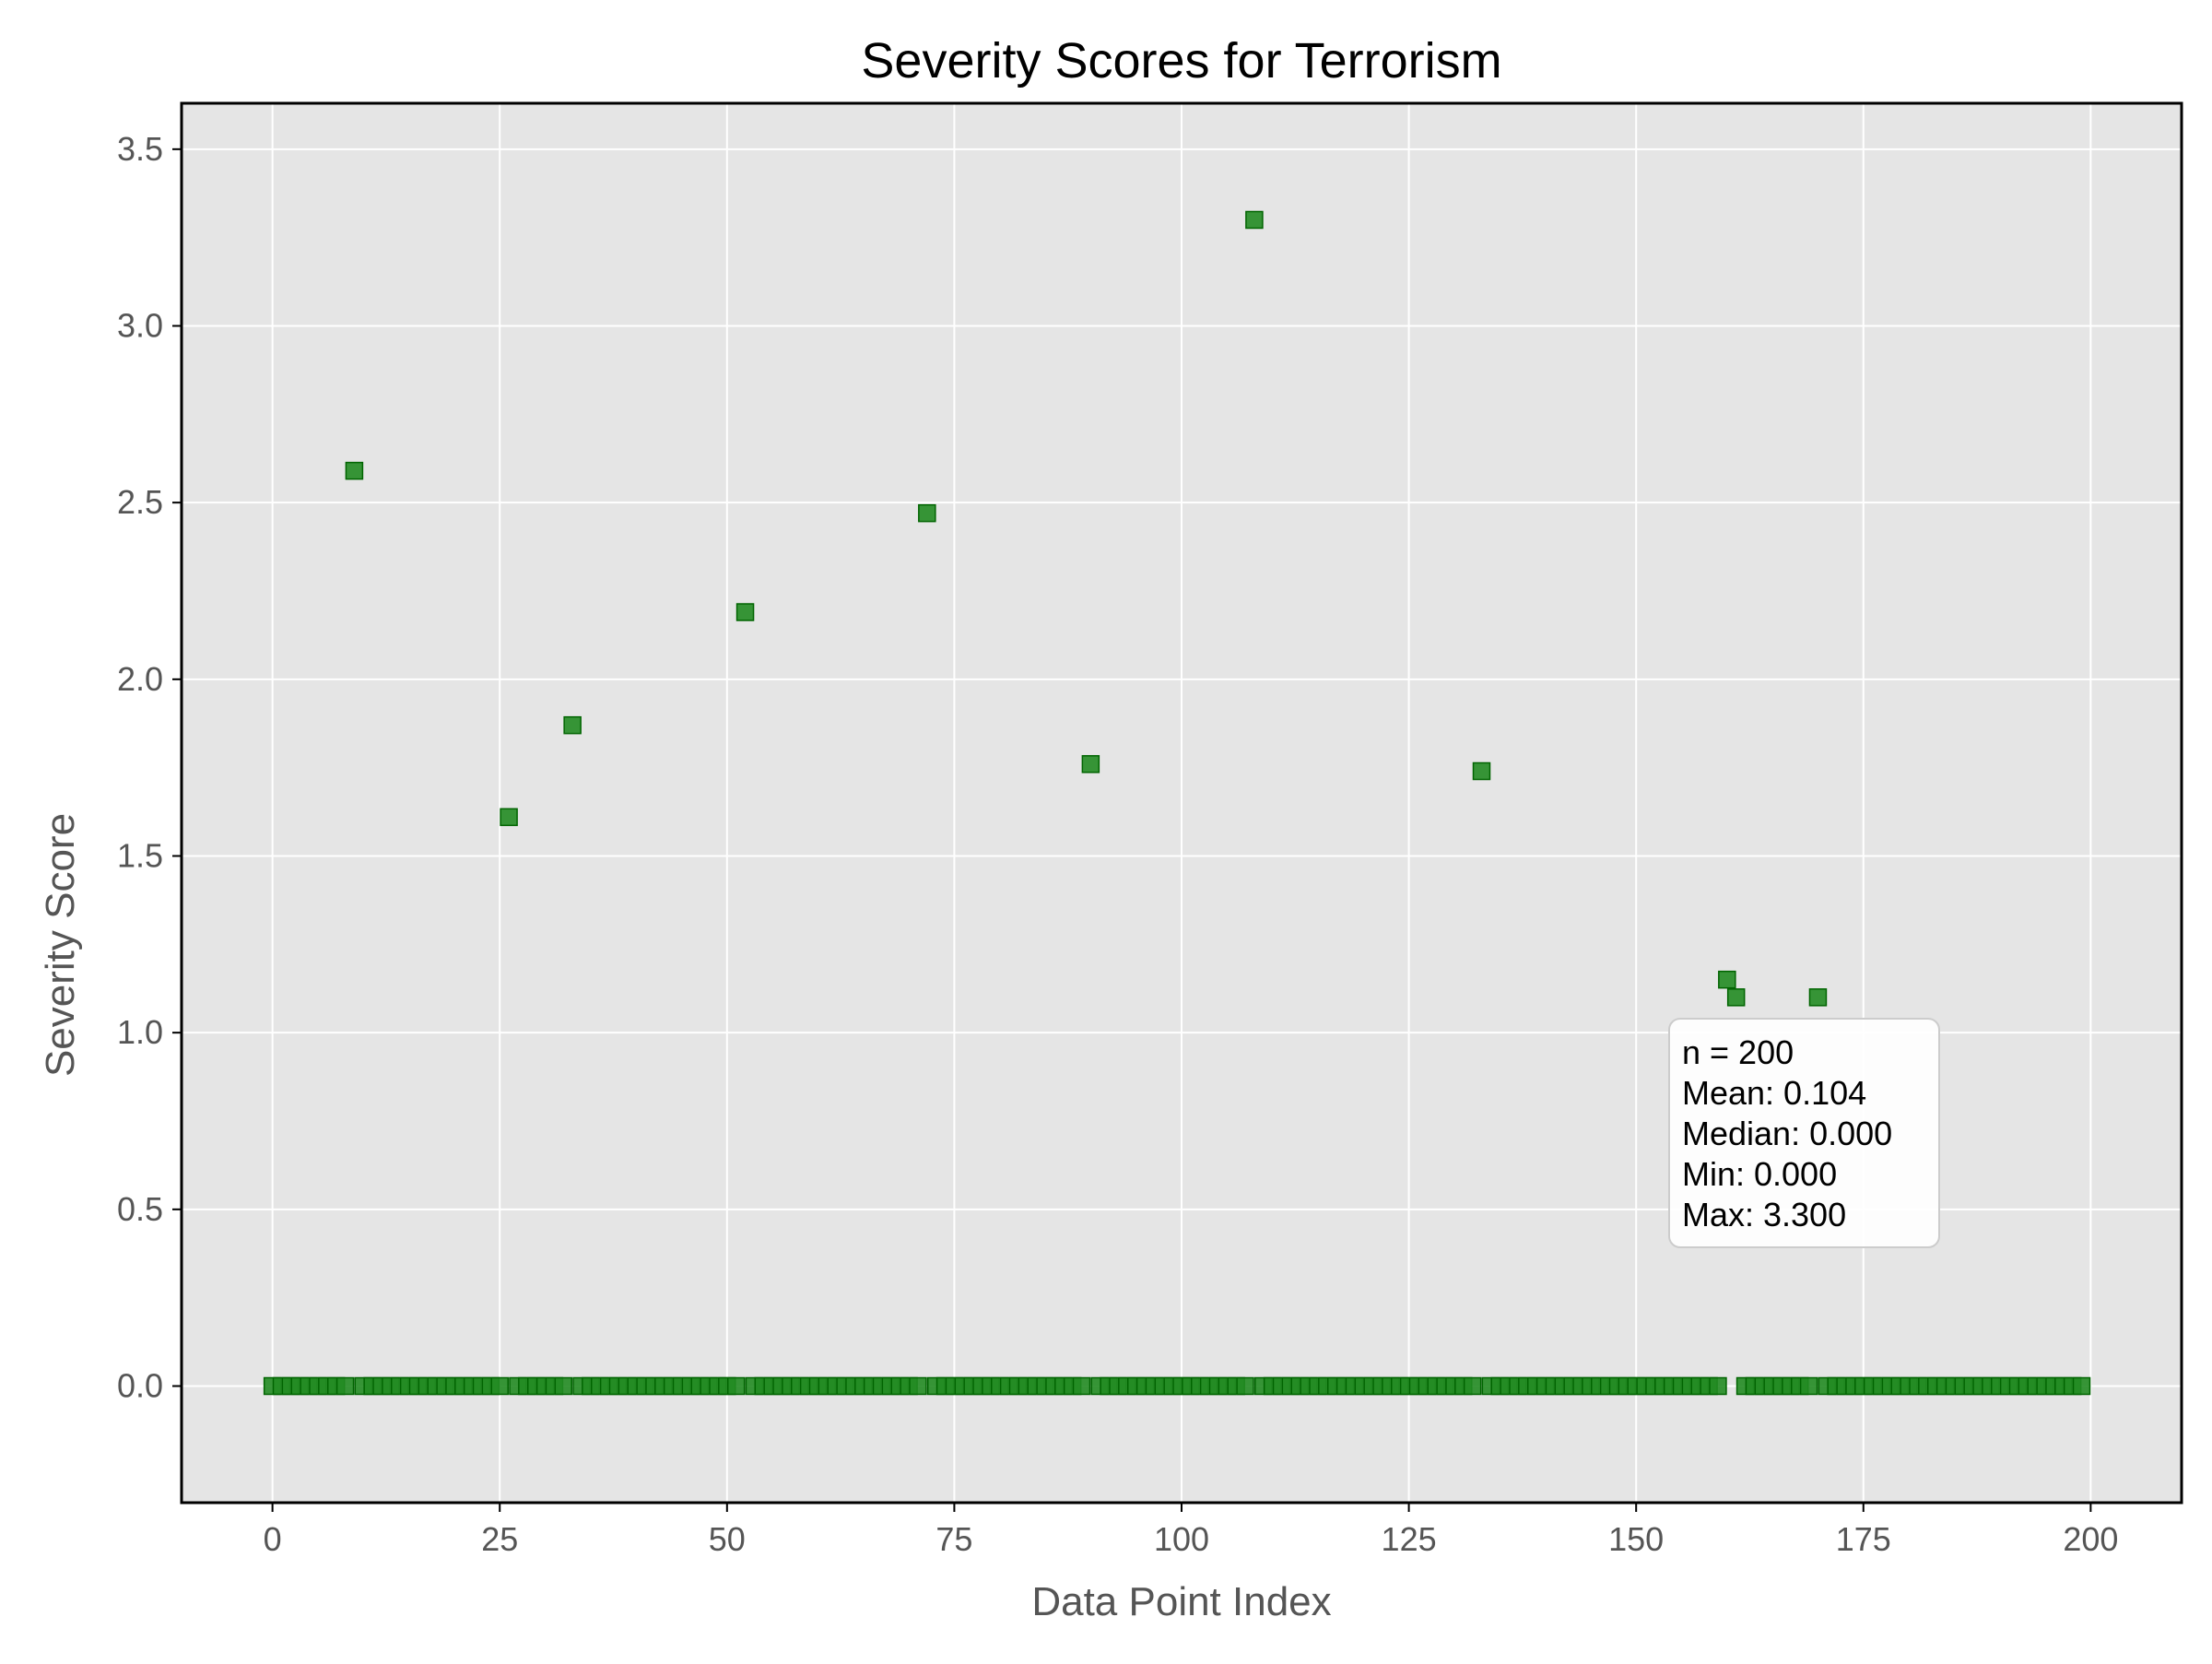 This screenshot has width=2212, height=1664. What do you see at coordinates (1409, 1539) in the screenshot?
I see `x-tick-label: 125` at bounding box center [1409, 1539].